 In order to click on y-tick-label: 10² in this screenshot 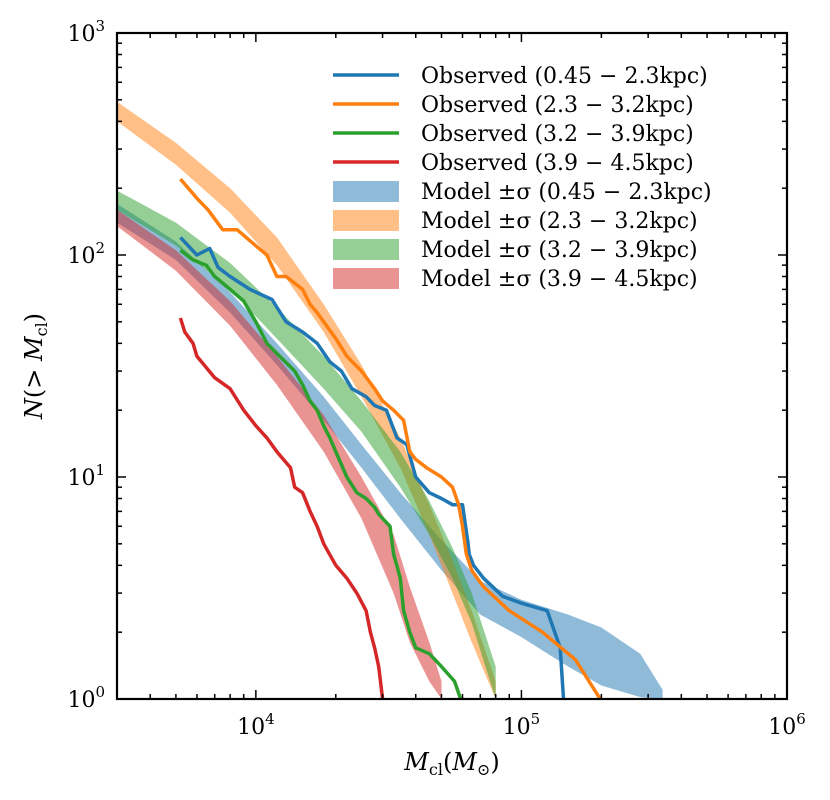, I will do `click(86, 254)`.